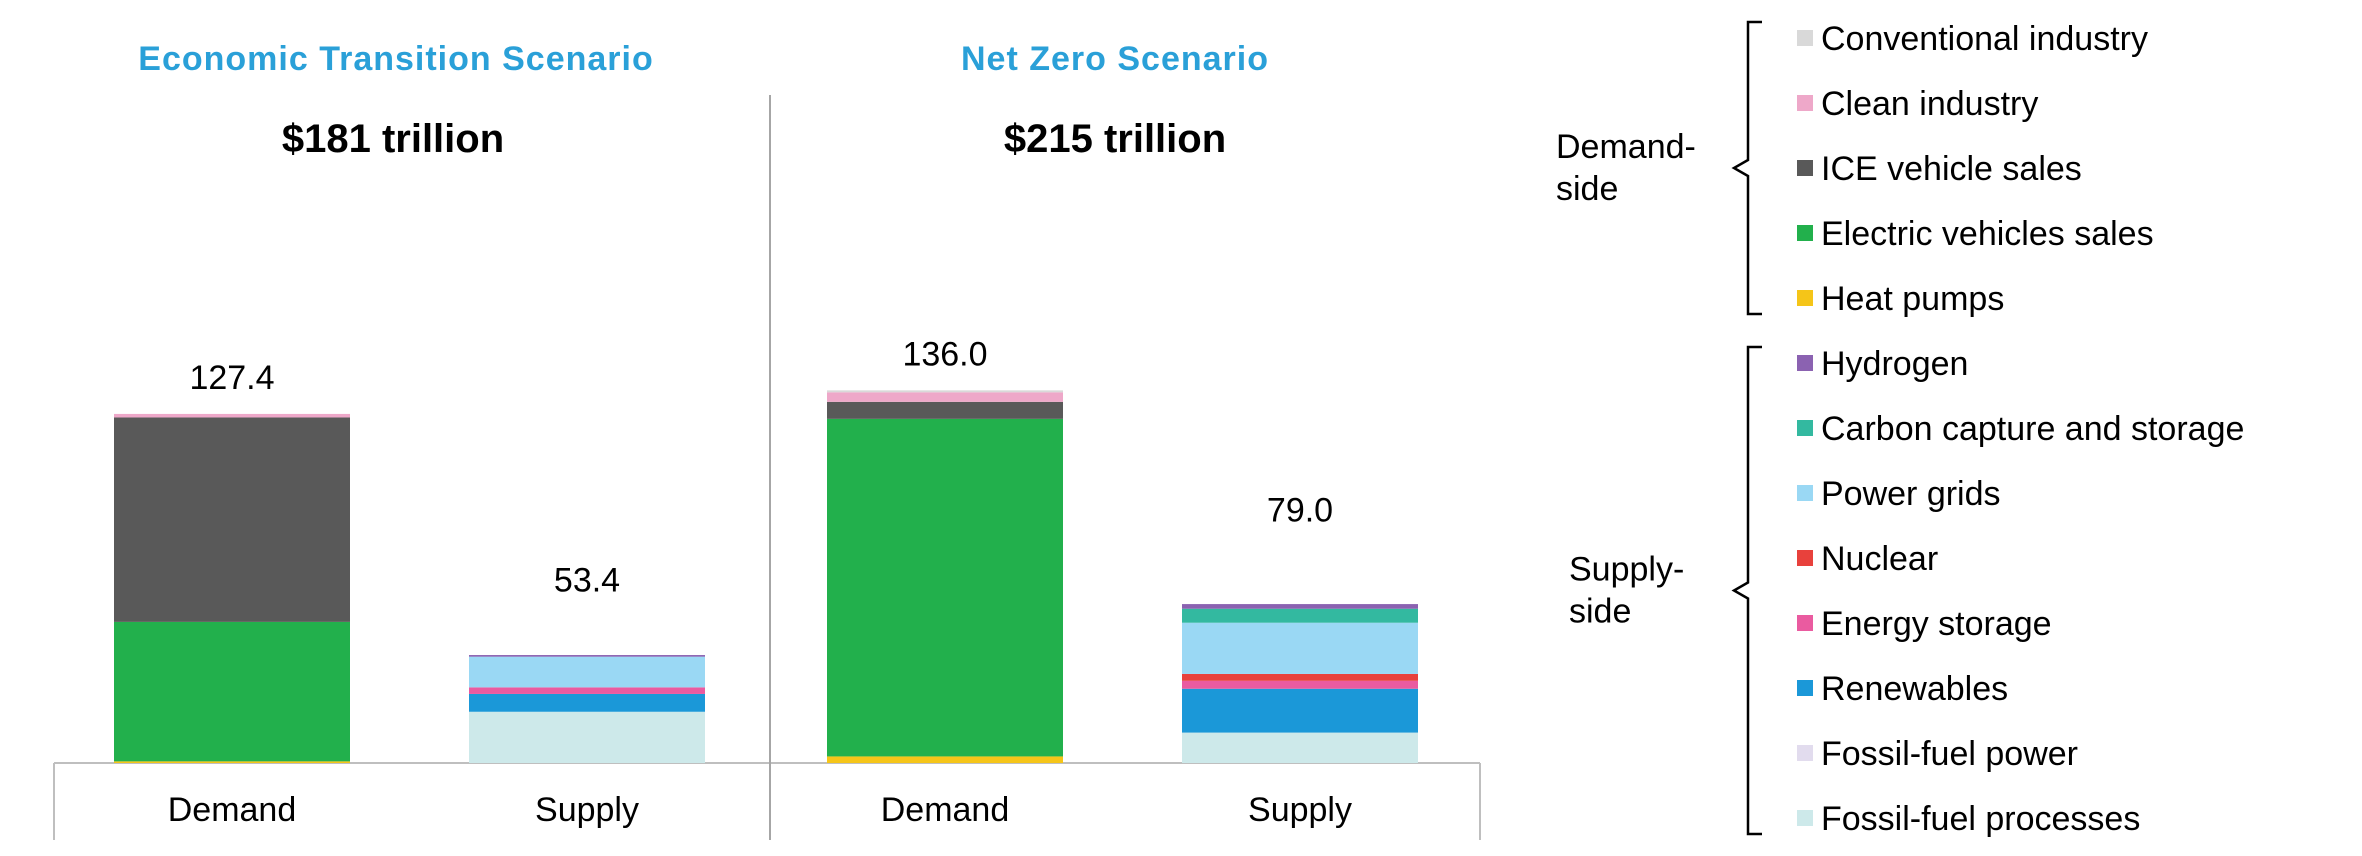  Describe the element at coordinates (945, 810) in the screenshot. I see `x-tick-2-demand: Demand` at that location.